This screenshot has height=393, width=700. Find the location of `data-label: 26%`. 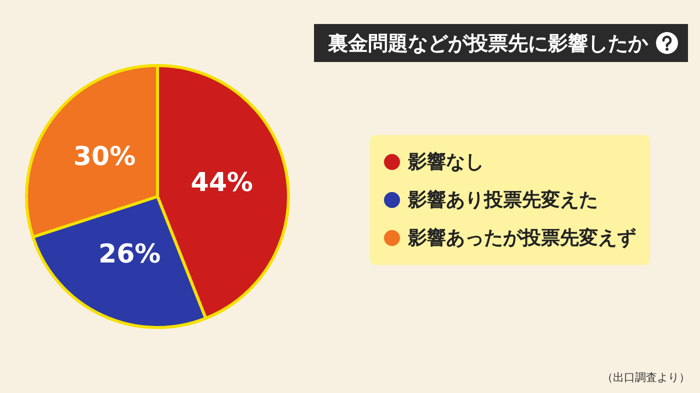

data-label: 26% is located at coordinates (129, 255).